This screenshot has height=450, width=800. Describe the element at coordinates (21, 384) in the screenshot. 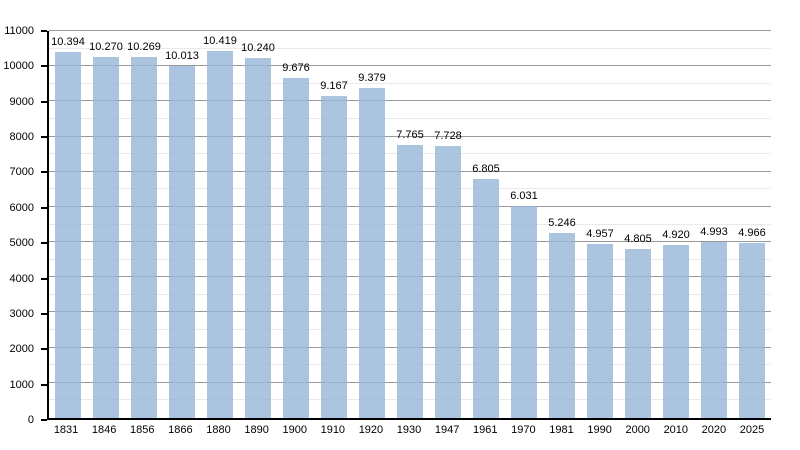

I see `y-axis-tick-label: 1000` at that location.